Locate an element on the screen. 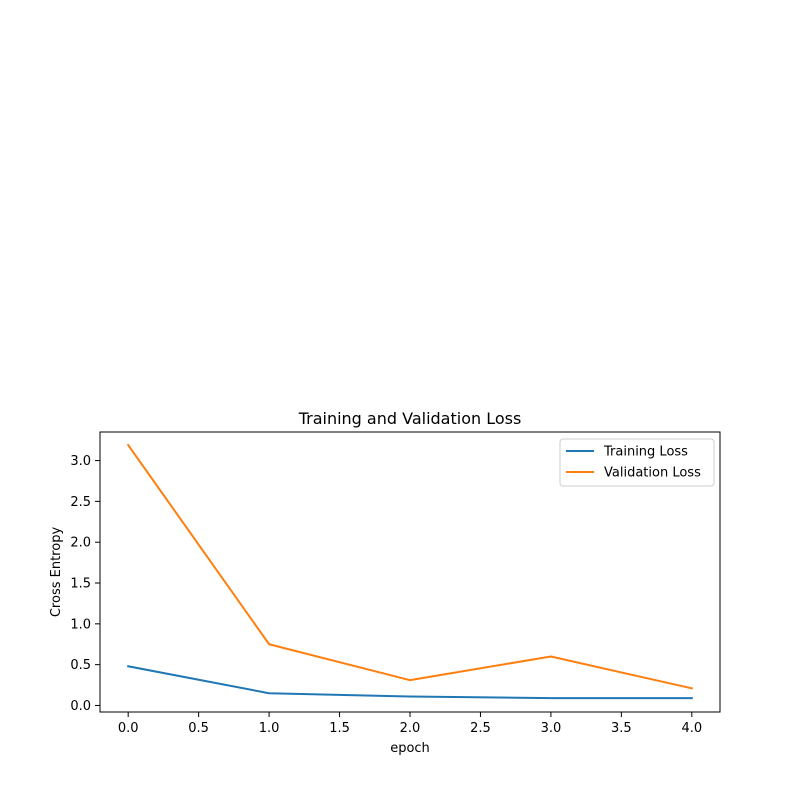 Image resolution: width=800 pixels, height=800 pixels. y-tick-label: 1.0 is located at coordinates (80, 624).